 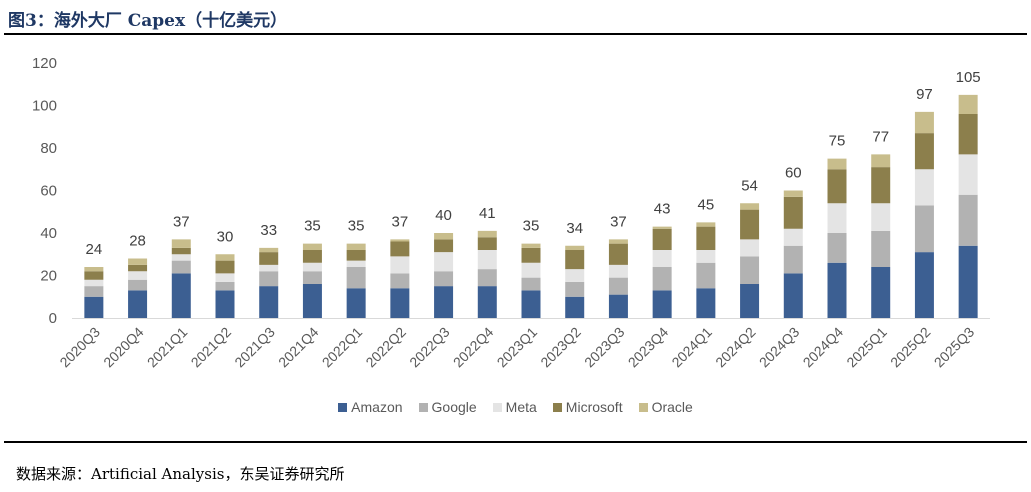 I want to click on x-tick-label: 2020Q3, so click(x=79, y=347).